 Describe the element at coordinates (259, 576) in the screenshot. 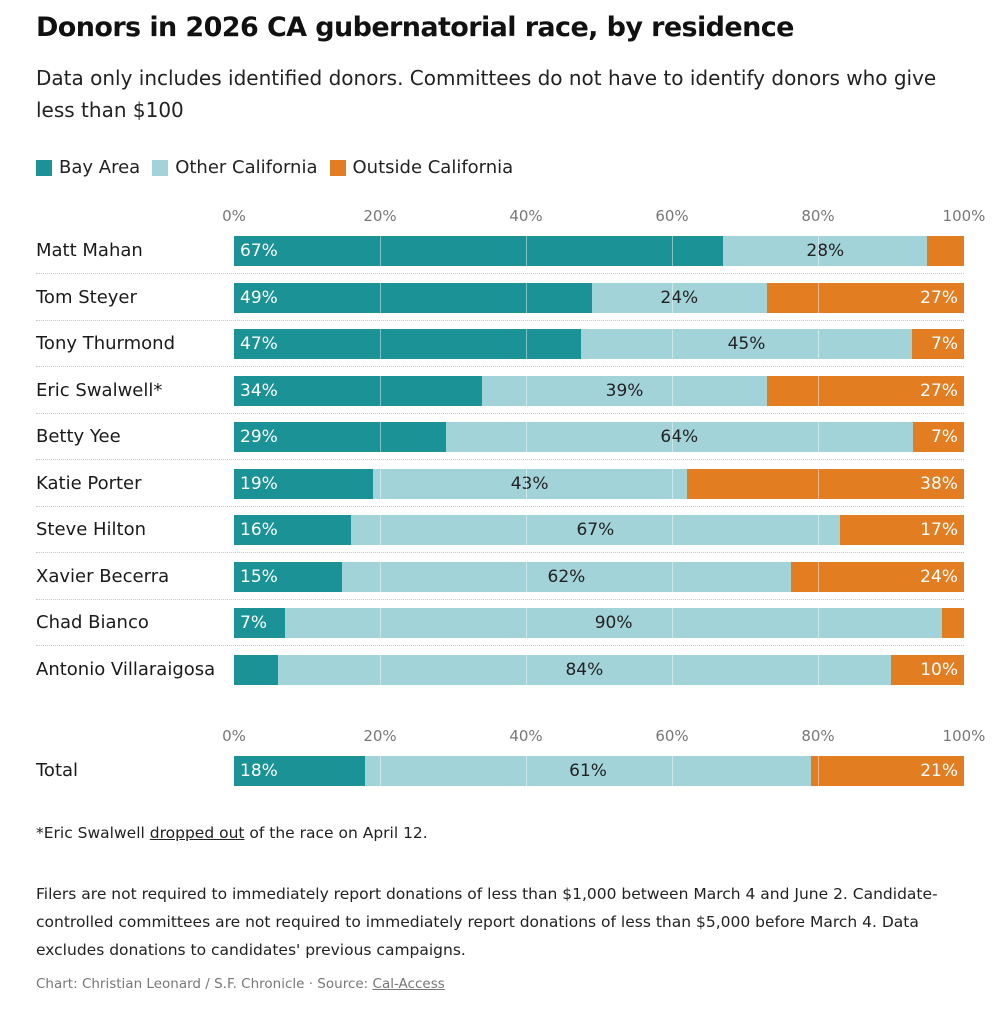

I see `data-label-bay-area: 15%` at that location.